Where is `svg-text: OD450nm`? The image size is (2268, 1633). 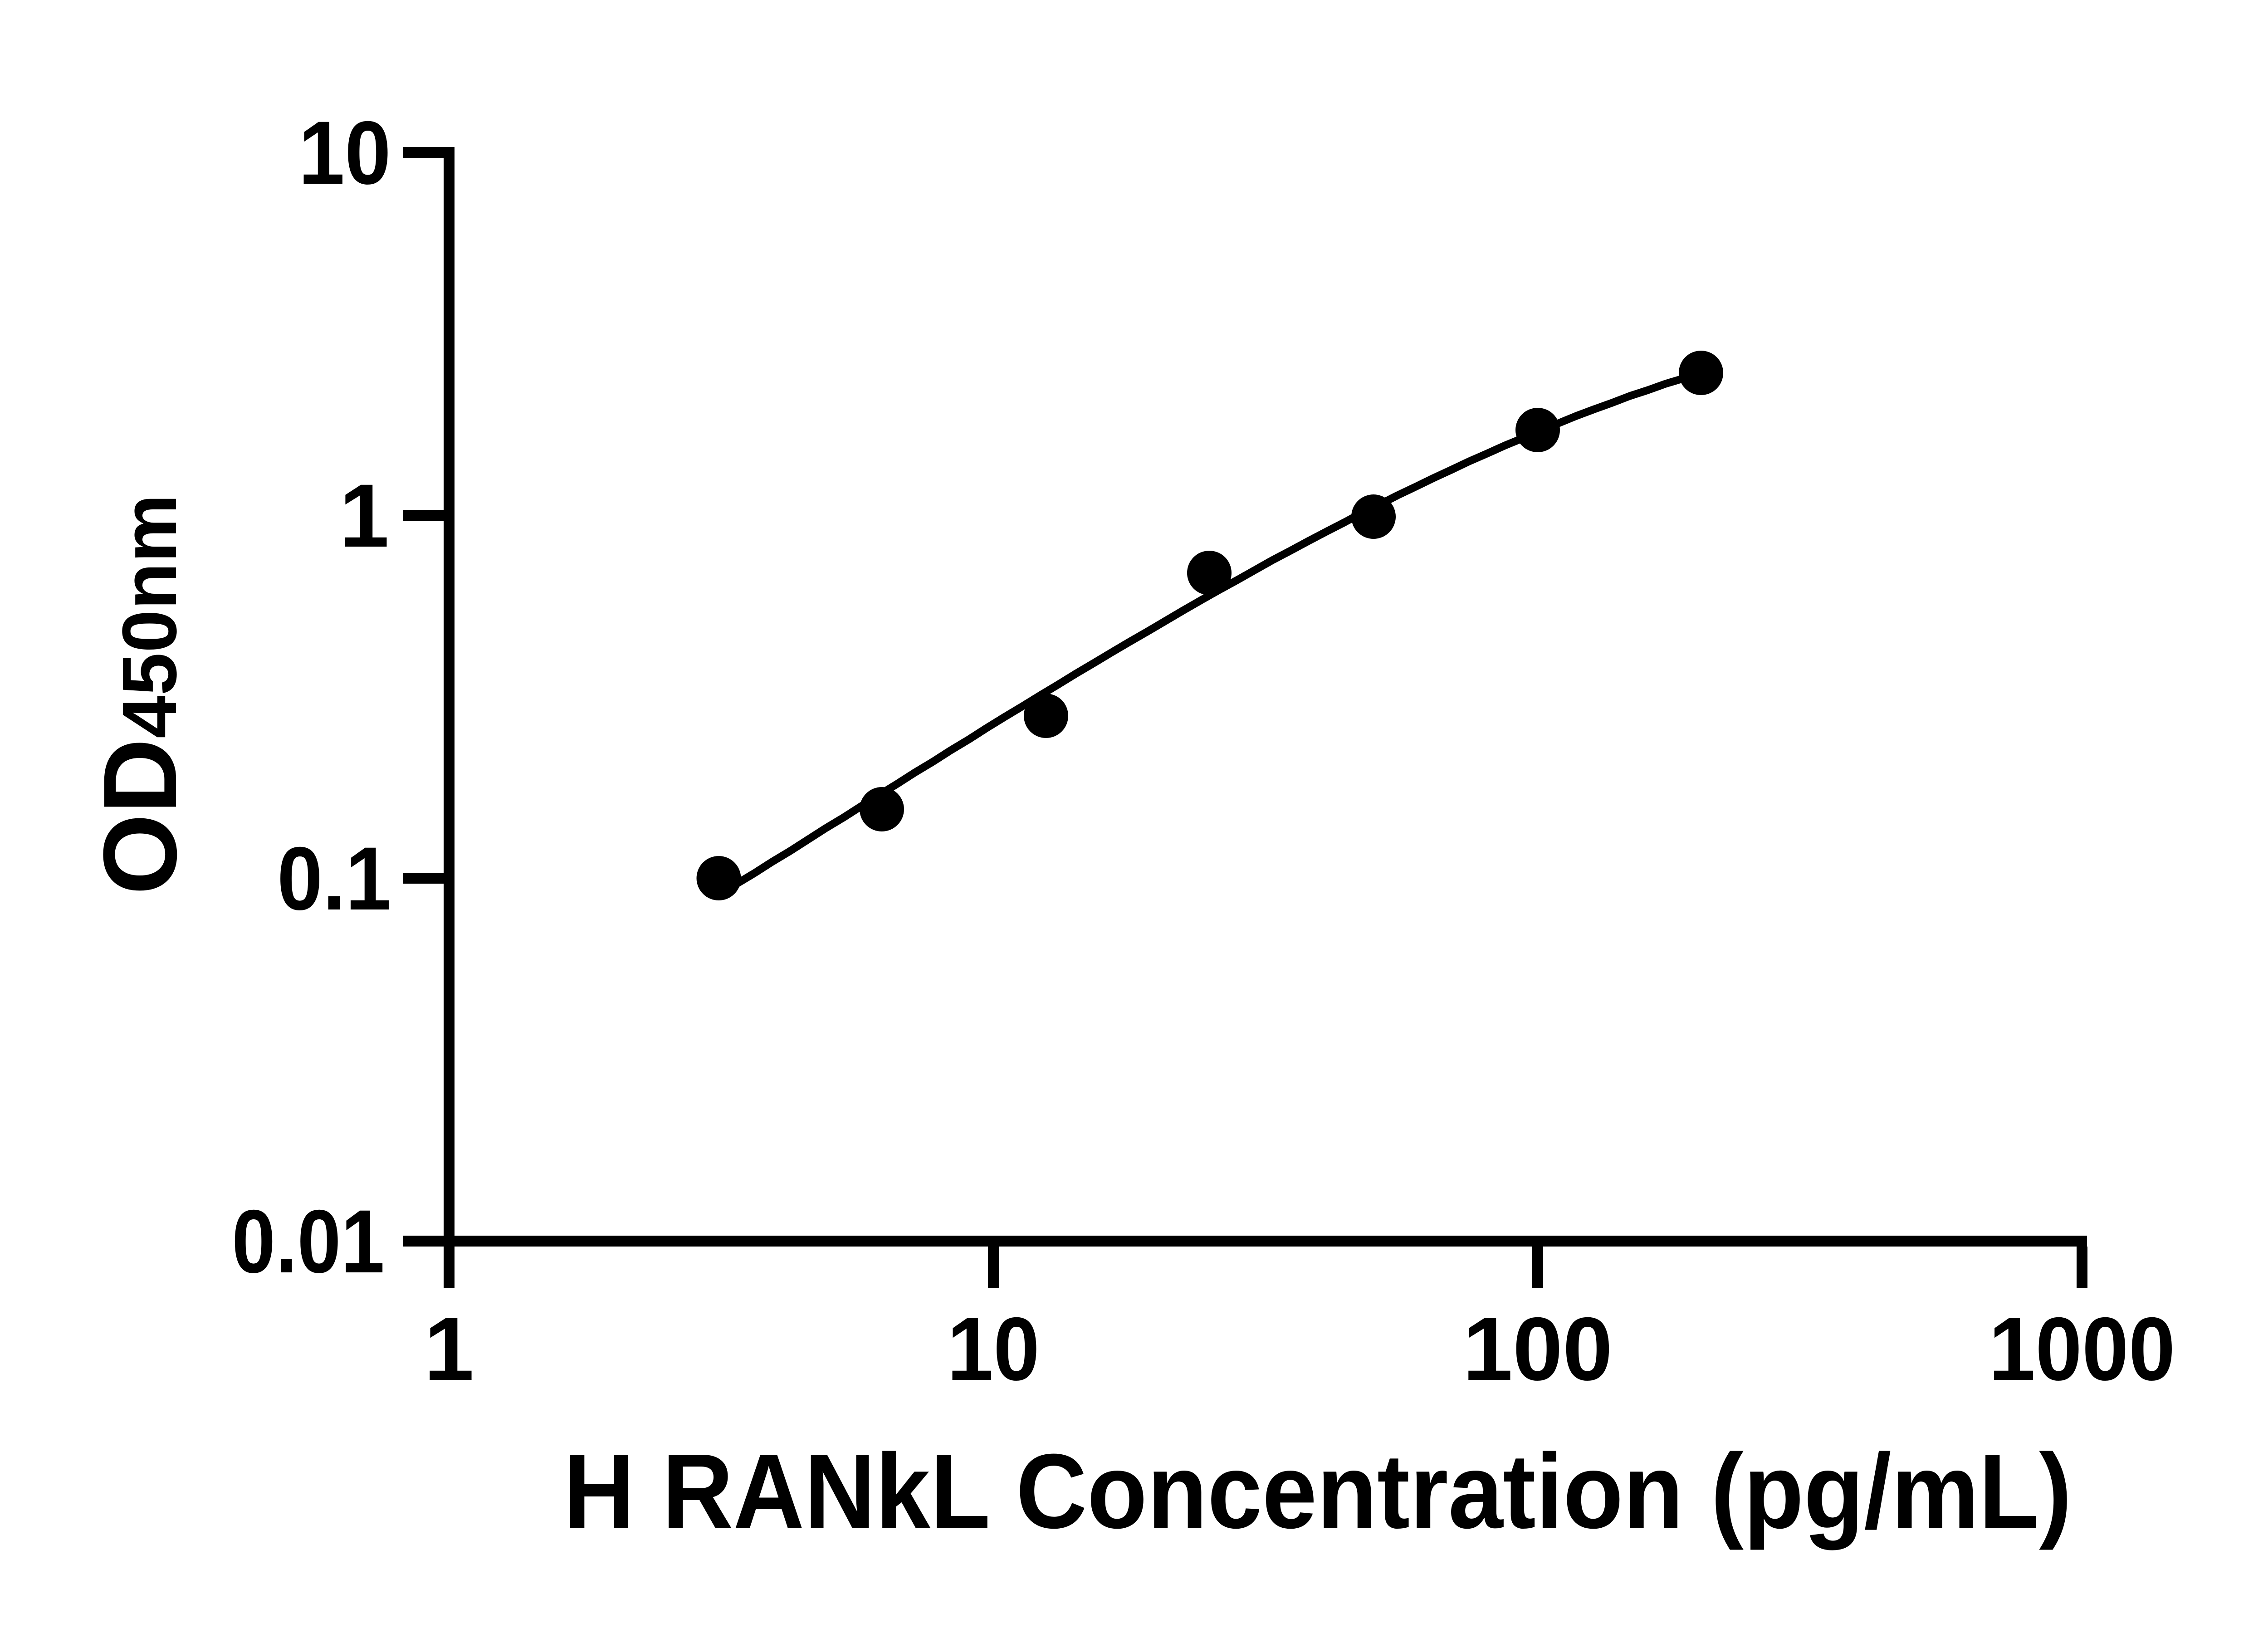
svg-text: OD450nm is located at coordinates (140, 694).